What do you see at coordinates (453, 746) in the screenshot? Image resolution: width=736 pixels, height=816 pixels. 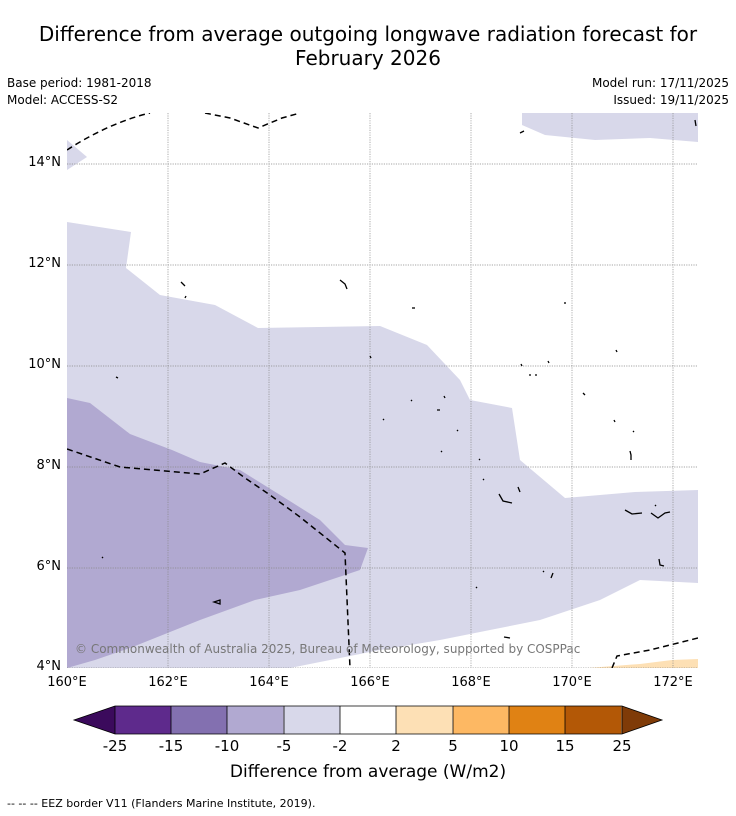 I see `colorbar-tick: 5` at bounding box center [453, 746].